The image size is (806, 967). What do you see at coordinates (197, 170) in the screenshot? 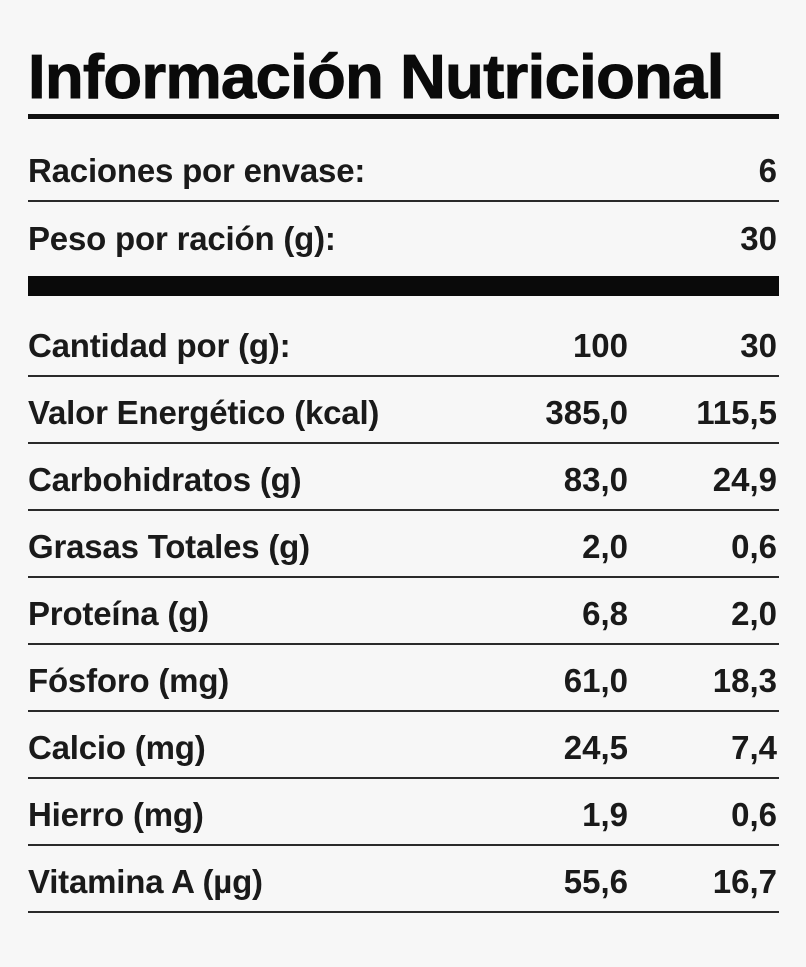
I see `servings-per-container-label: Raciones por envase:` at bounding box center [197, 170].